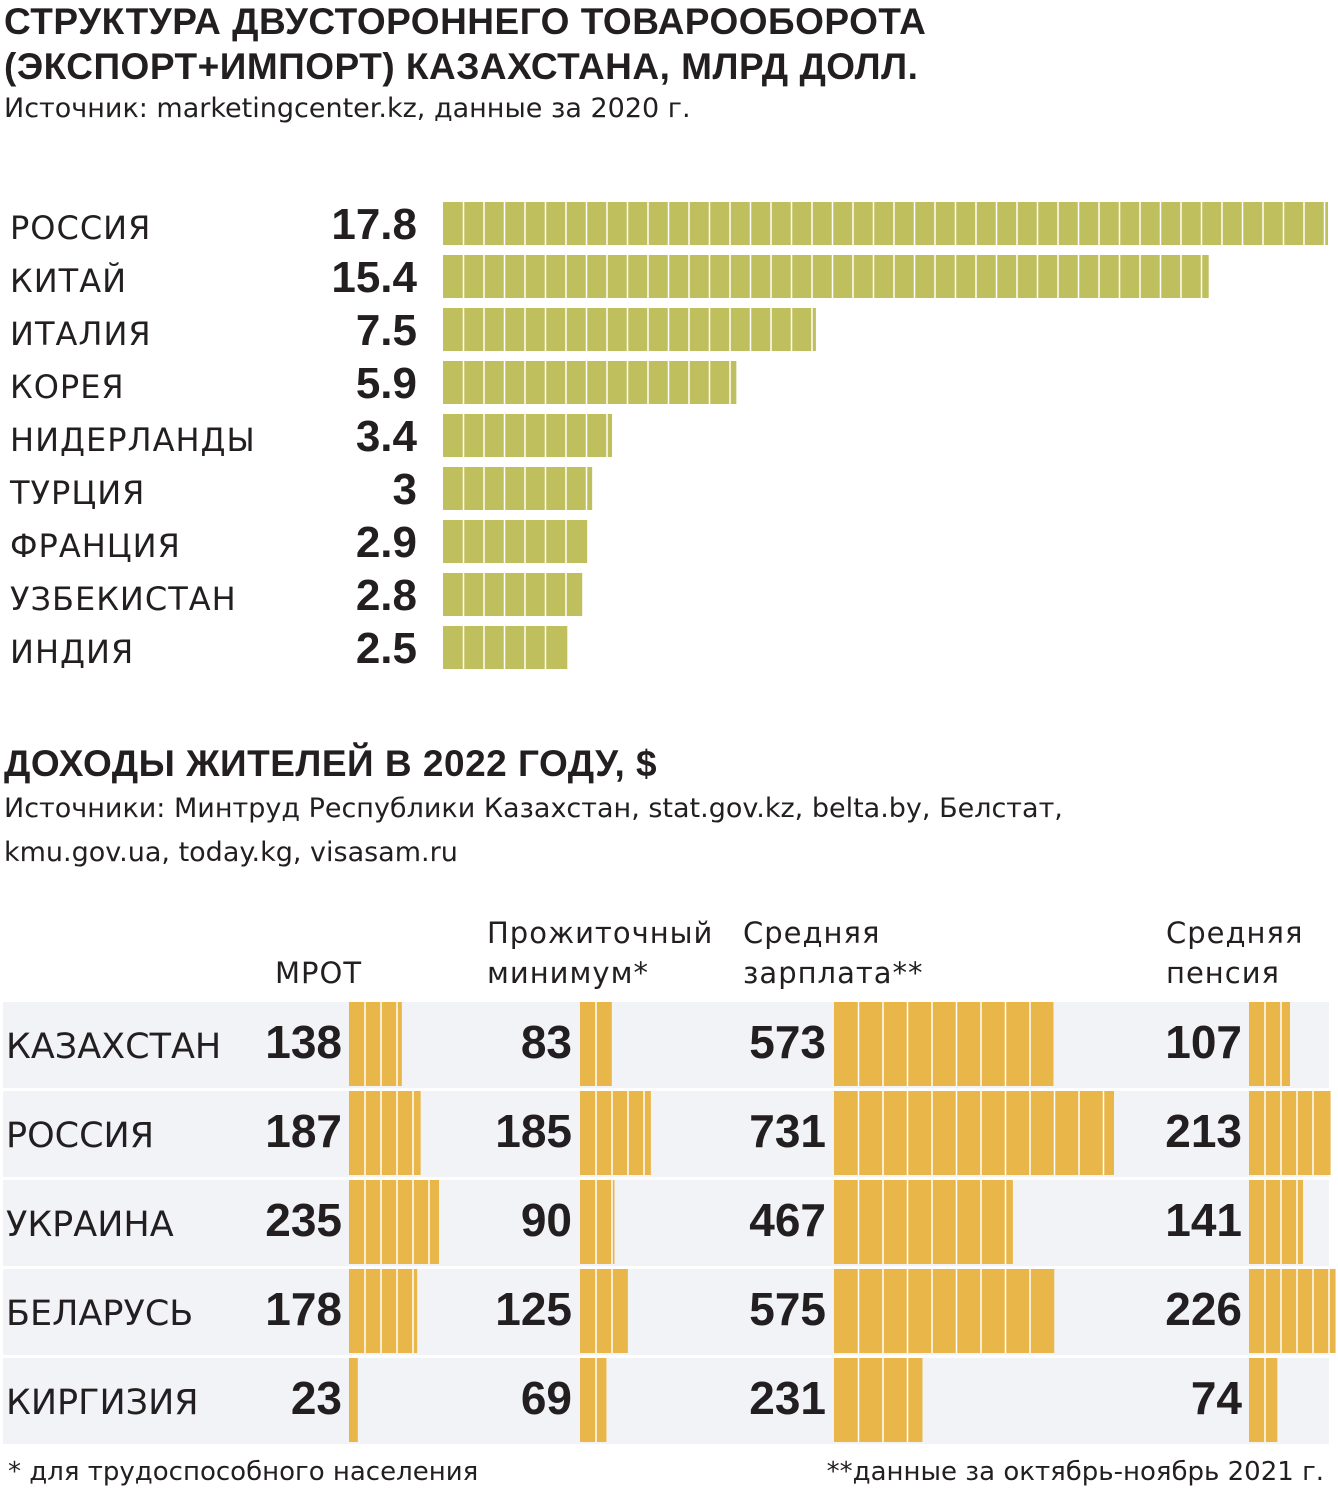 Image resolution: width=1338 pixels, height=1500 pixels. What do you see at coordinates (1203, 1131) in the screenshot?
I see `income-value-label: 213` at bounding box center [1203, 1131].